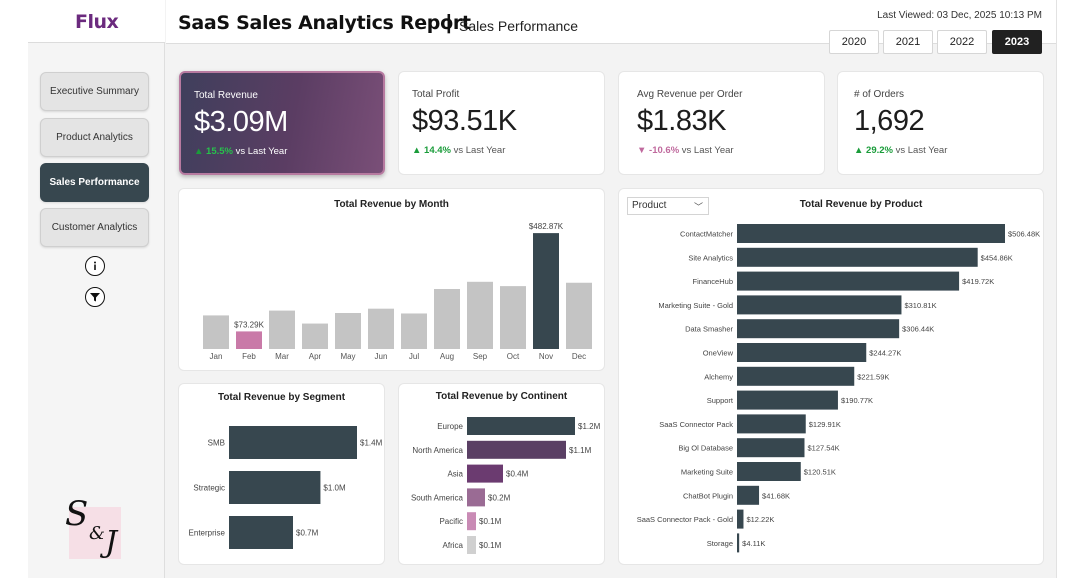 This screenshot has width=1085, height=578. What do you see at coordinates (450, 426) in the screenshot?
I see `continent-category-label: Europe` at bounding box center [450, 426].